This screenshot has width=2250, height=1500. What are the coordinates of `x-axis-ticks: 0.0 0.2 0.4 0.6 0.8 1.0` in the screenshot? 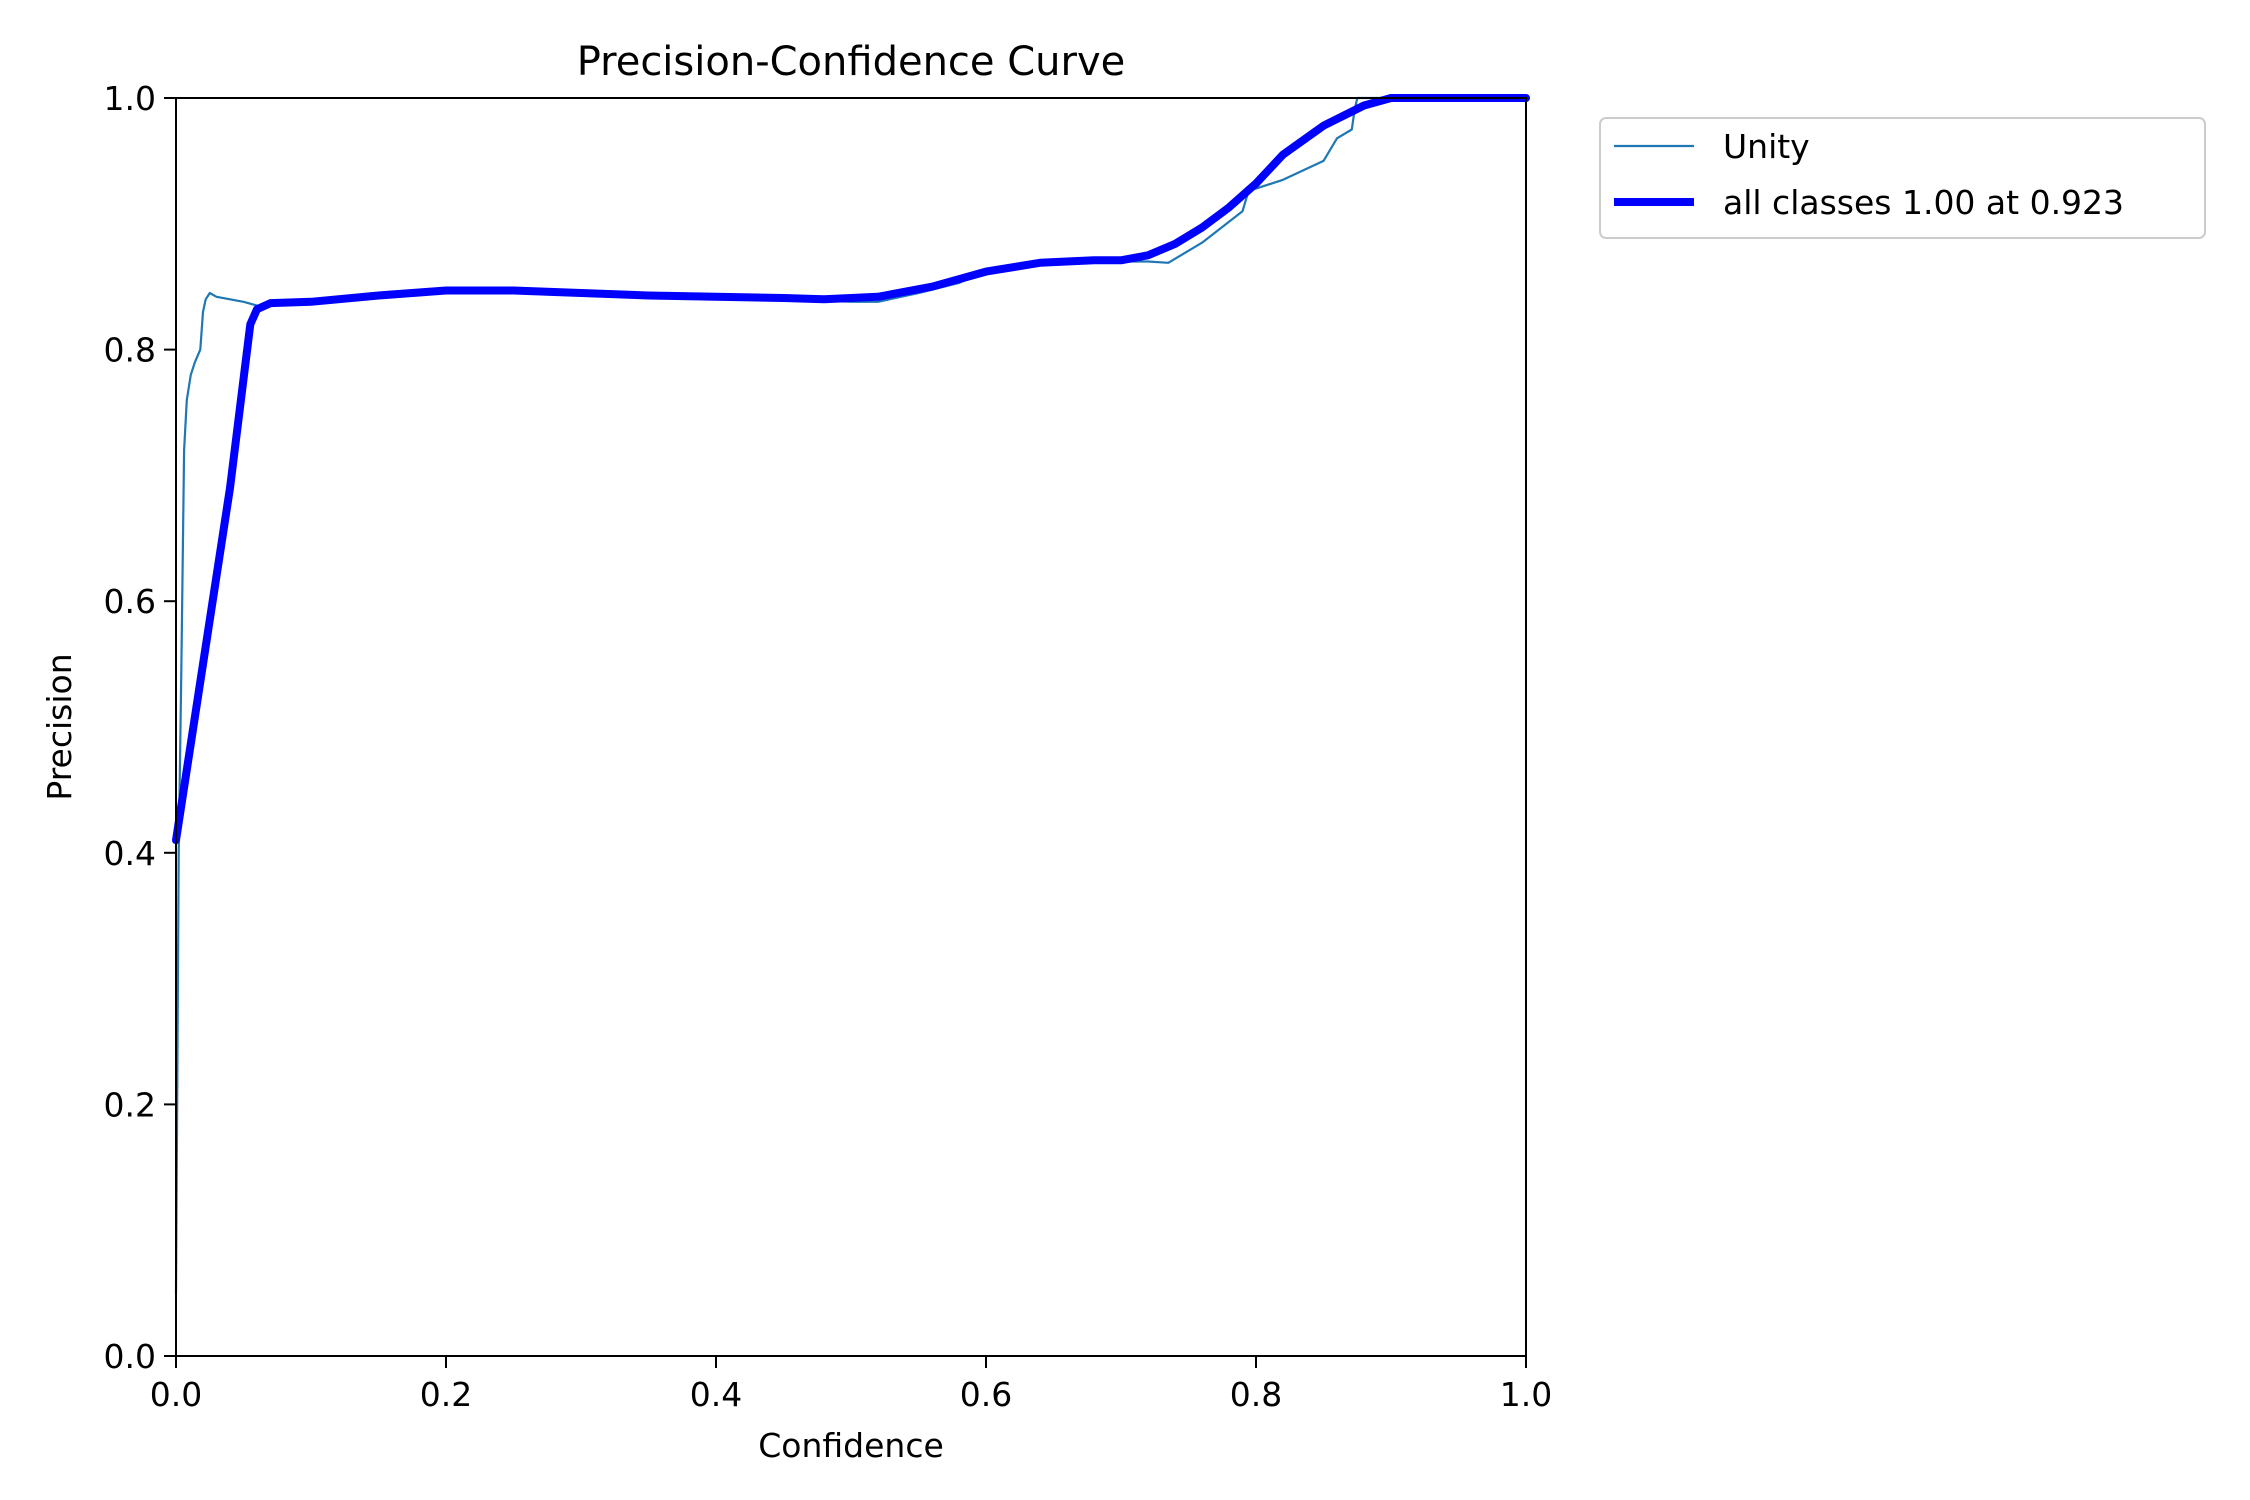 It's located at (851, 1385).